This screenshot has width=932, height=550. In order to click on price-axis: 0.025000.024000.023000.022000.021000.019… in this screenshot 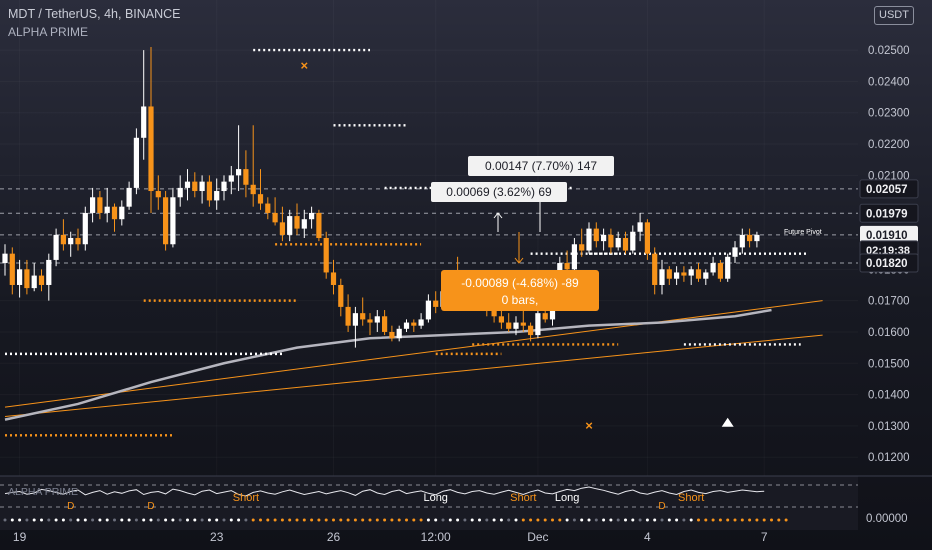, I will do `click(889, 254)`.